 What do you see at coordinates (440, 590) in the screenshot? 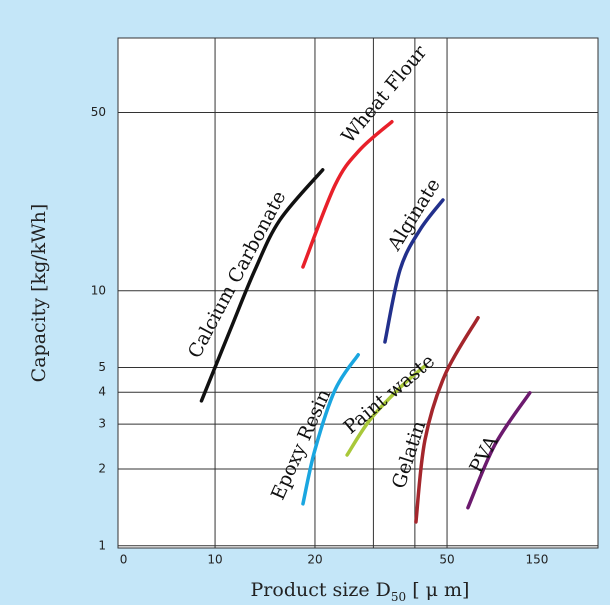
I see `x-label-unit: [ μ m]` at bounding box center [440, 590].